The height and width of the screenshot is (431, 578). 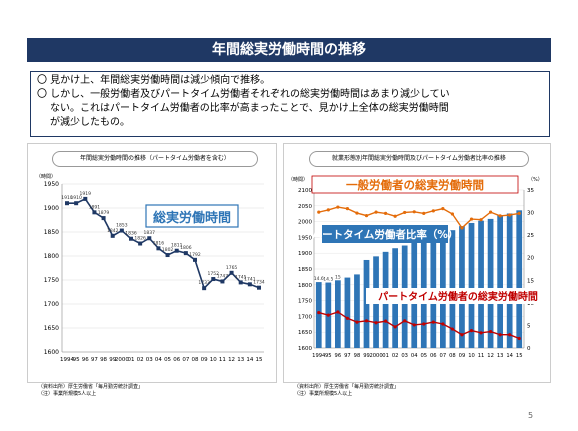 What do you see at coordinates (140, 239) in the screenshot?
I see `left-data-label: 1826` at bounding box center [140, 239].